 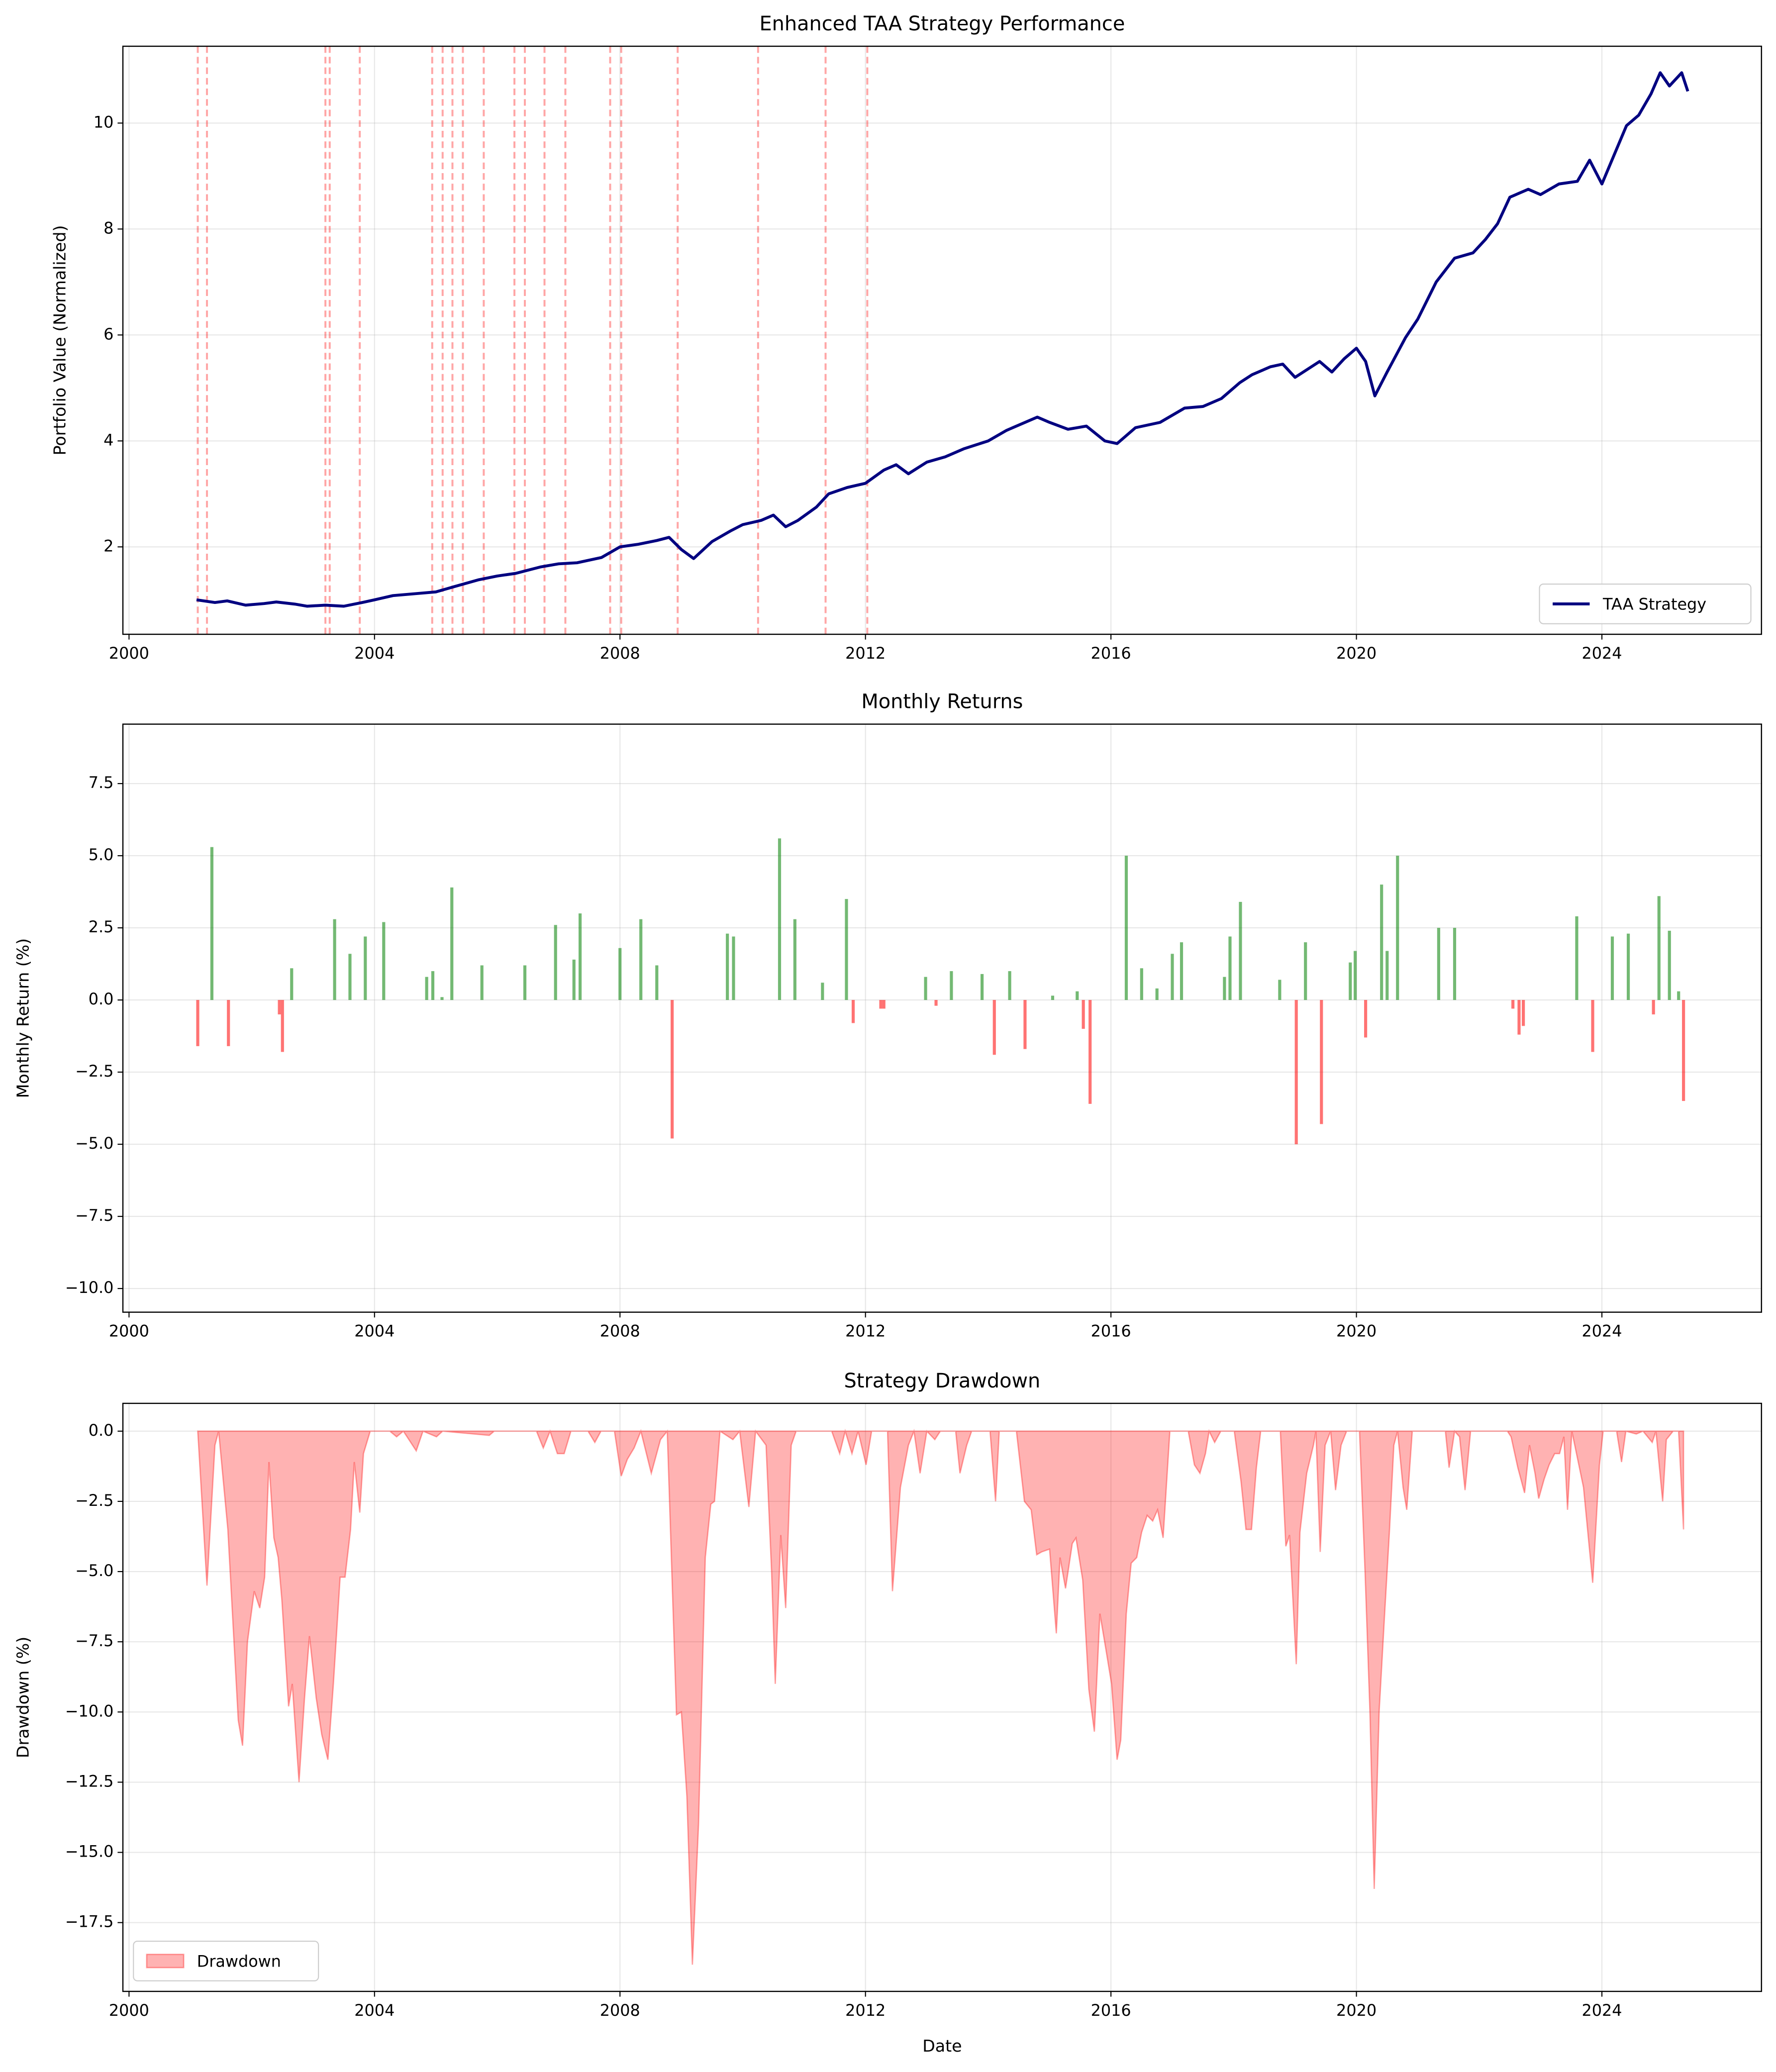 I want to click on legend-box, so click(x=226, y=1960).